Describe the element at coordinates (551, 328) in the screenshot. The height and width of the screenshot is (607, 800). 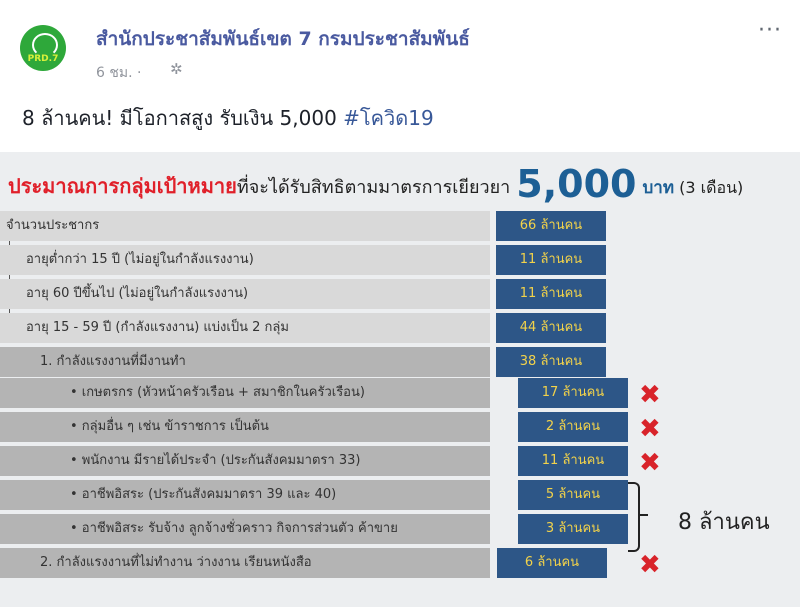
I see `row-value: 44 ล้านคน` at that location.